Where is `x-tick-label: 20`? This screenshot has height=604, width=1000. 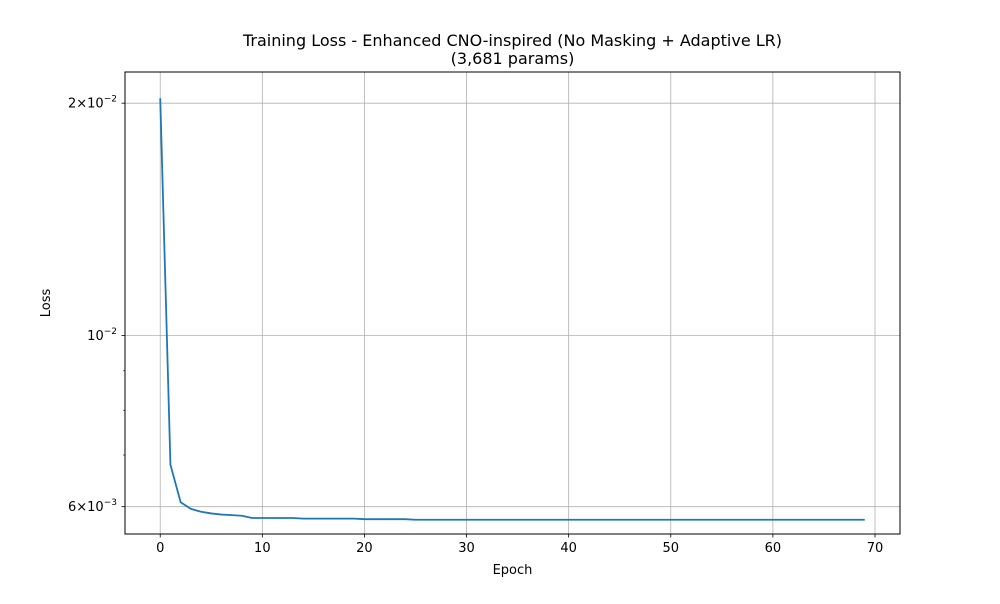 x-tick-label: 20 is located at coordinates (364, 548).